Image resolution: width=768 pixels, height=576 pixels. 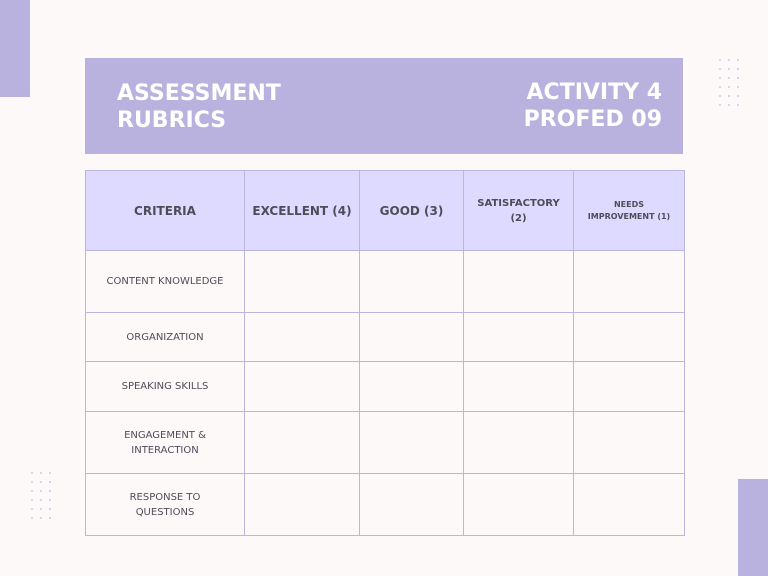 I want to click on activity-label: ACTIVITY 4 PROFED 09, so click(x=592, y=106).